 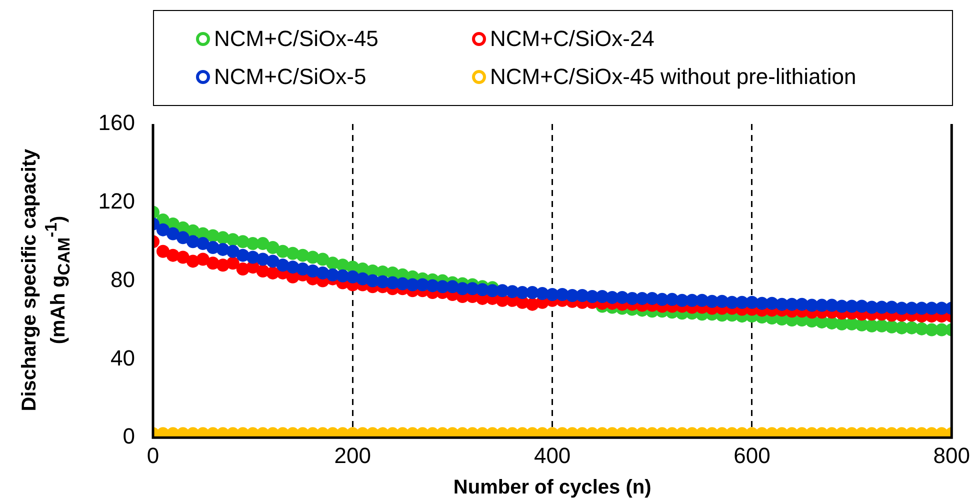 What do you see at coordinates (122, 279) in the screenshot?
I see `y-tick-label: 80` at bounding box center [122, 279].